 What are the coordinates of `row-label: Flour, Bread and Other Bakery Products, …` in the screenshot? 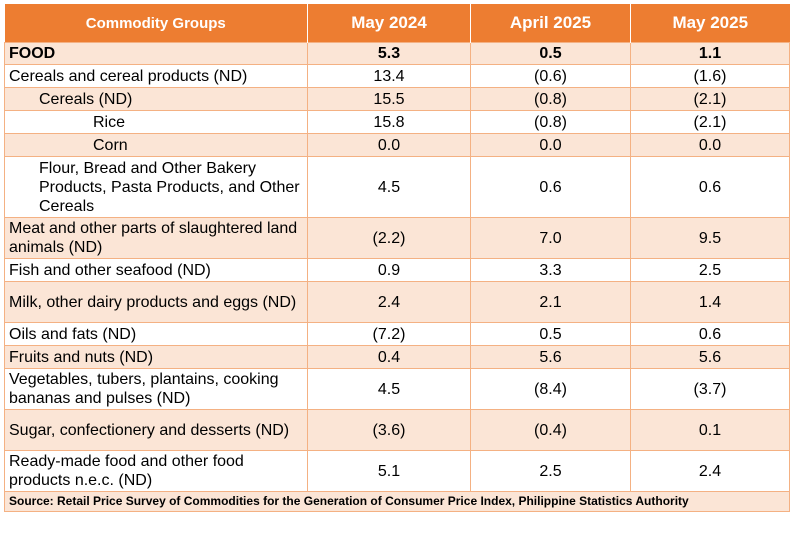 It's located at (156, 187).